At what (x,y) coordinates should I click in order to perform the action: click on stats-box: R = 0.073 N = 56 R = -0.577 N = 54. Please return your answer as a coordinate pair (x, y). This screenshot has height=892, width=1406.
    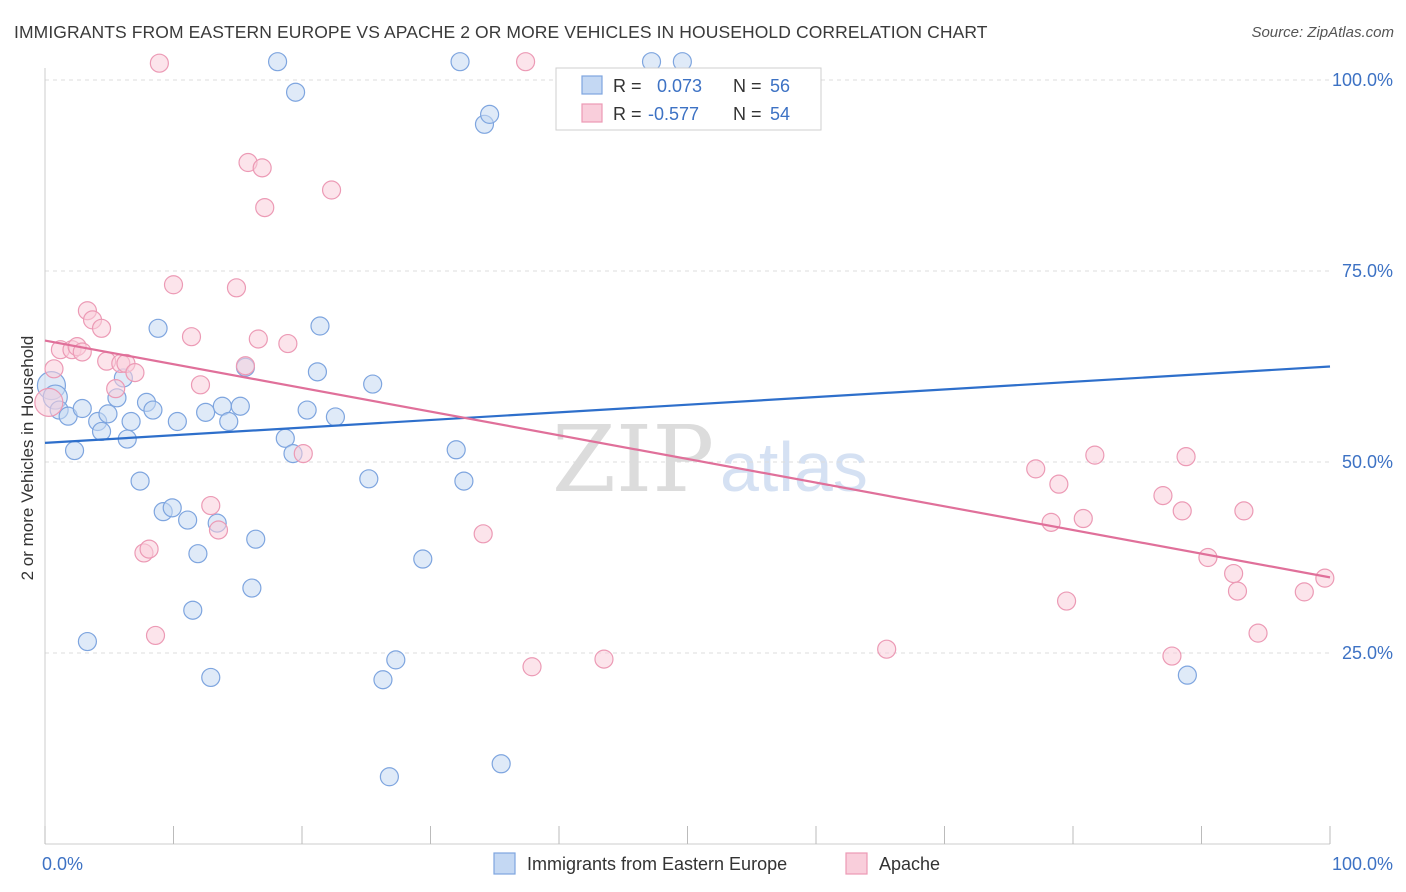
    Looking at the image, I should click on (688, 99).